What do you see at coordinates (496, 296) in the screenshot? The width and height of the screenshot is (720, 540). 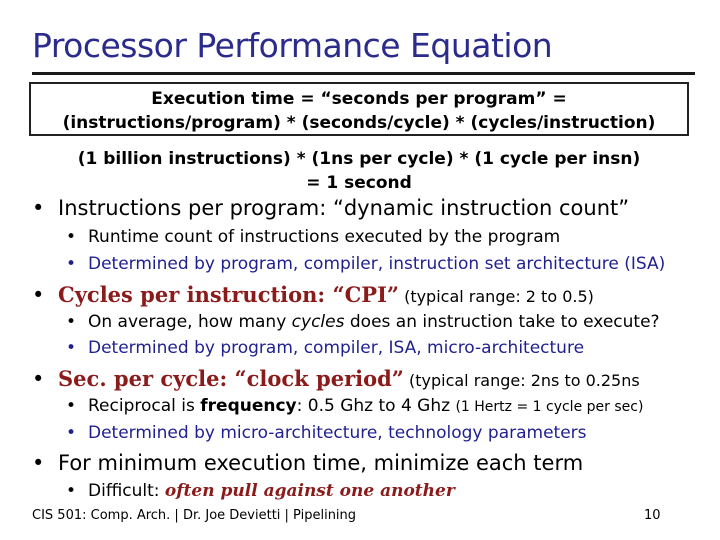 I see `bullet-note: (typical range: 2 to 0.5)` at bounding box center [496, 296].